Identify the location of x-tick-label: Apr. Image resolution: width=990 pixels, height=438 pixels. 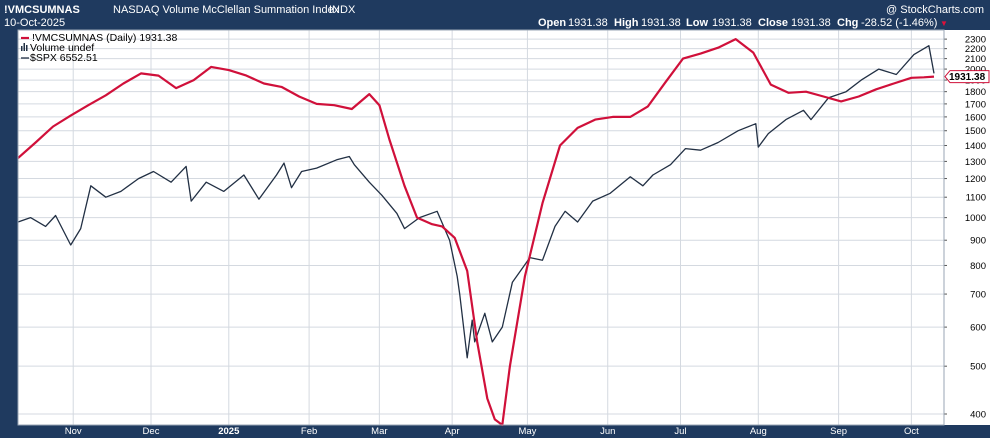
(452, 431).